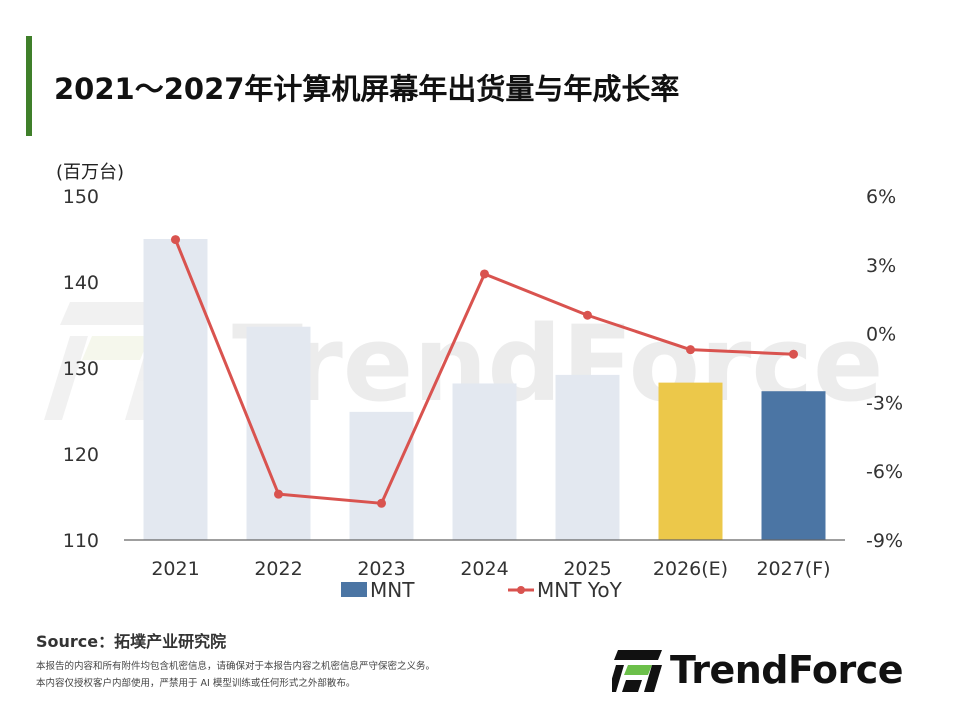 Image resolution: width=960 pixels, height=720 pixels. Describe the element at coordinates (81, 197) in the screenshot. I see `left-tick-label: 150` at that location.